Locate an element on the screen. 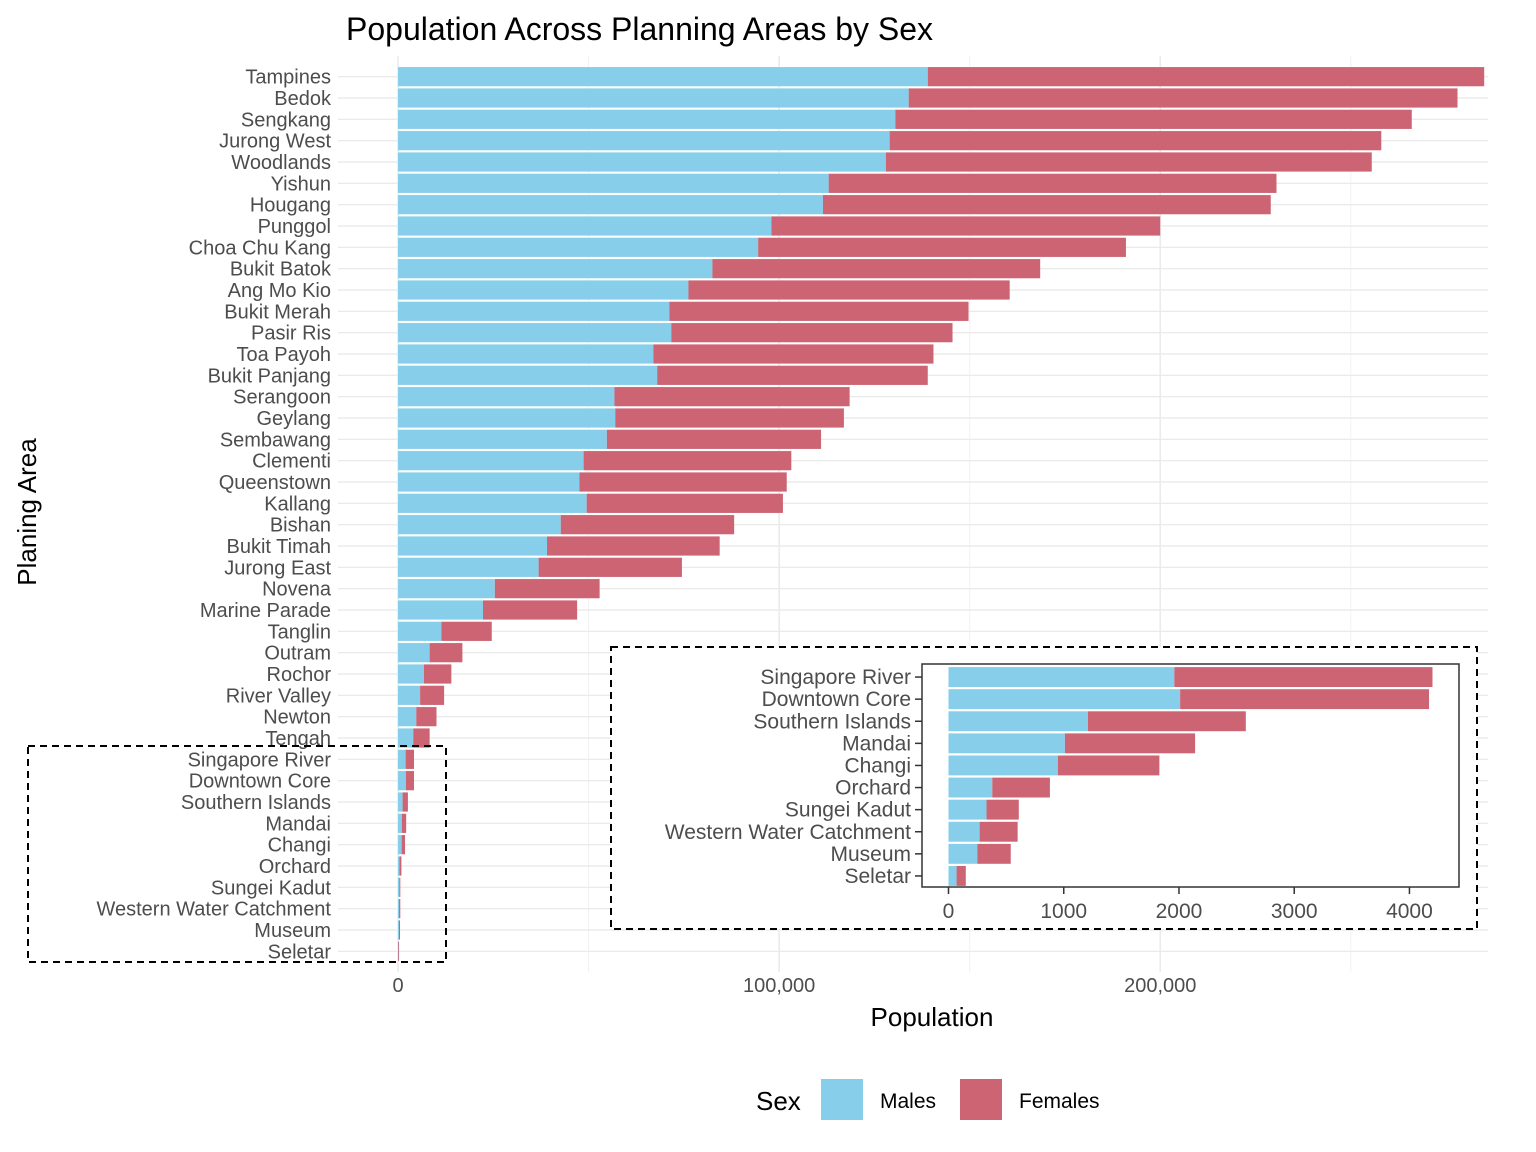 The height and width of the screenshot is (1152, 1536). y-tick-label: Yishun is located at coordinates (301, 184).